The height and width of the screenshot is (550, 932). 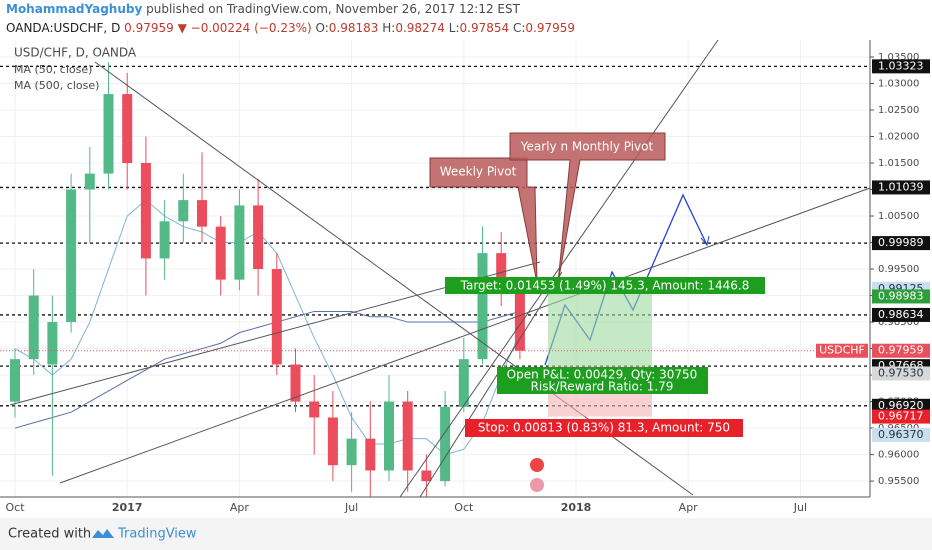 What do you see at coordinates (898, 322) in the screenshot?
I see `y-tick-label: 0.98500` at bounding box center [898, 322].